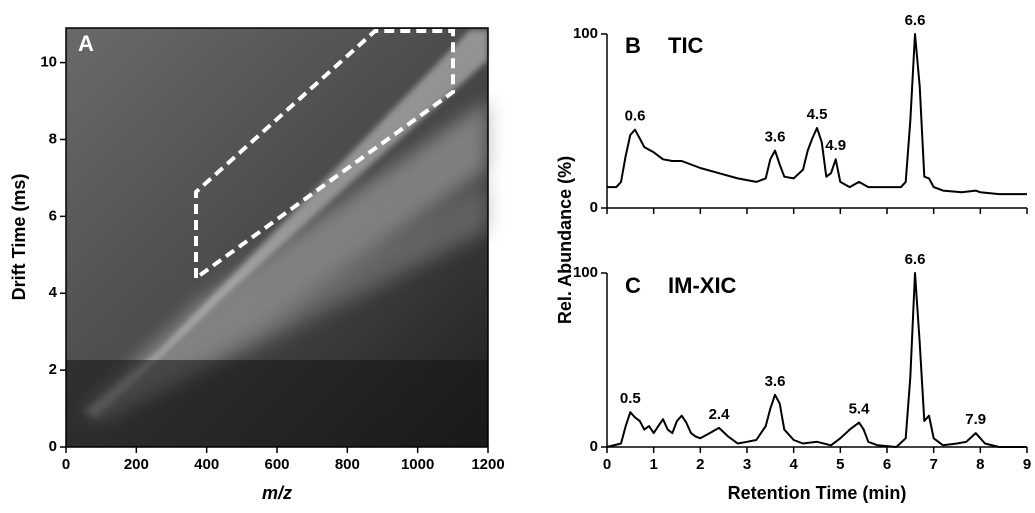 The image size is (1035, 513). I want to click on x-axis-label: m/z, so click(277, 493).